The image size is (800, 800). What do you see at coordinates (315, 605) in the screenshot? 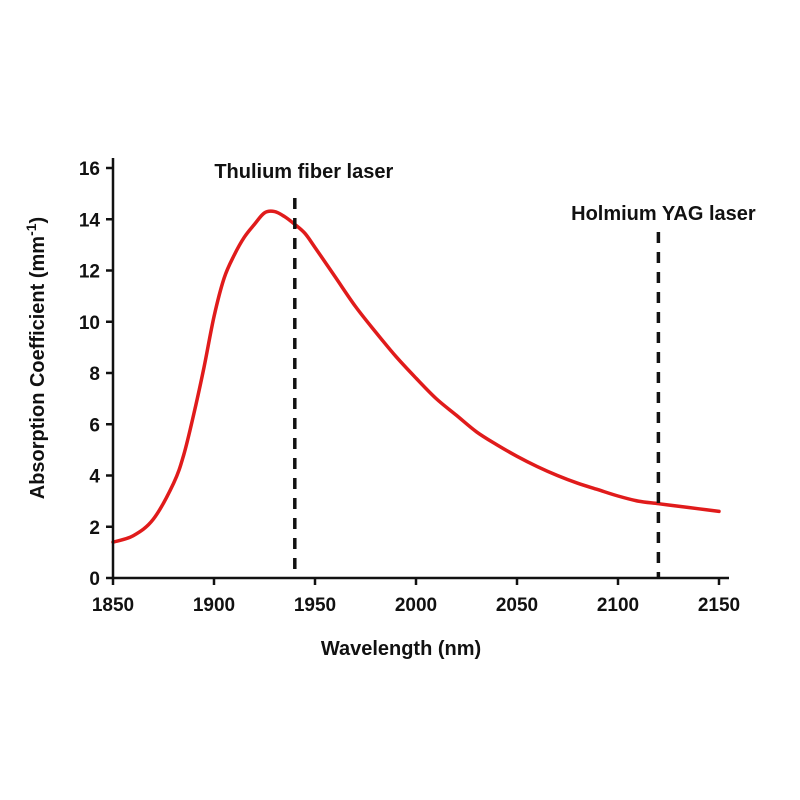
I see `x-tick-label: 1950` at bounding box center [315, 605].